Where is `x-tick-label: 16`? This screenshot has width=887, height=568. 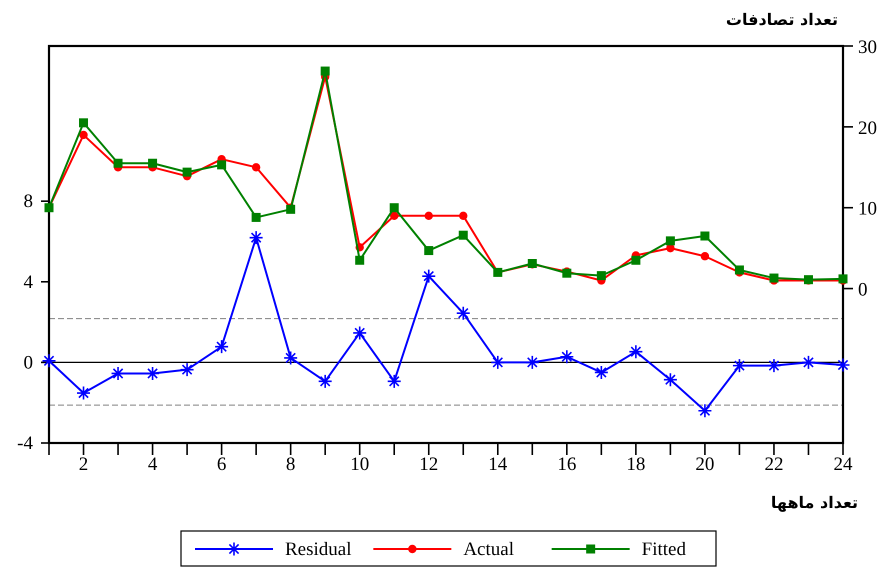 x-tick-label: 16 is located at coordinates (566, 464).